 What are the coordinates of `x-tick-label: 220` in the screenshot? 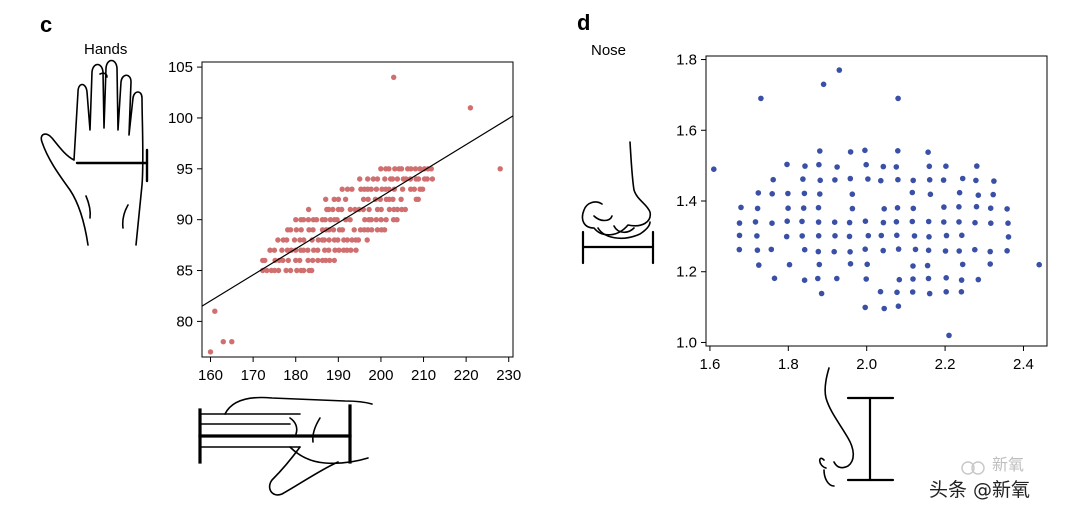 It's located at (466, 375).